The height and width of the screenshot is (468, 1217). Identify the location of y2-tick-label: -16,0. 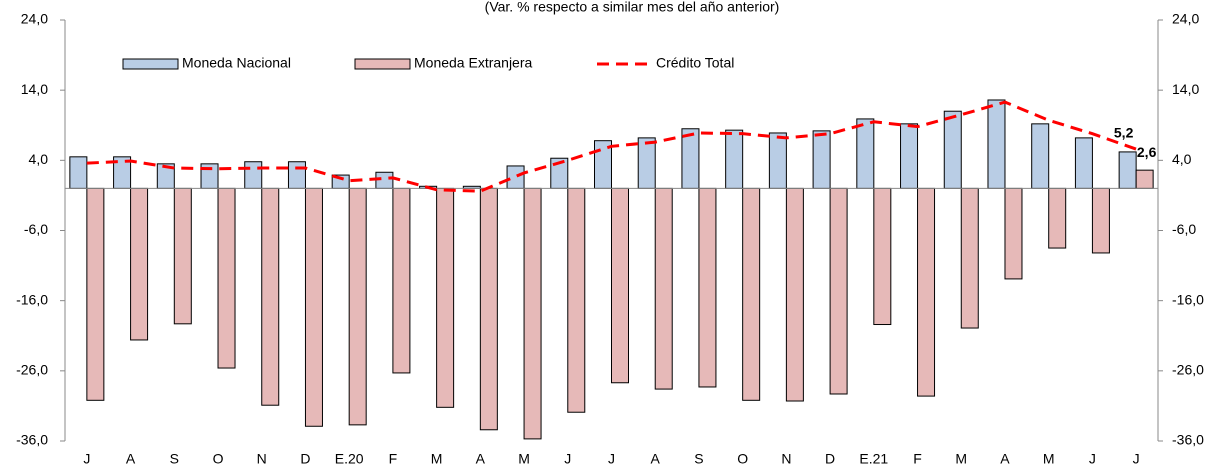
(1188, 299).